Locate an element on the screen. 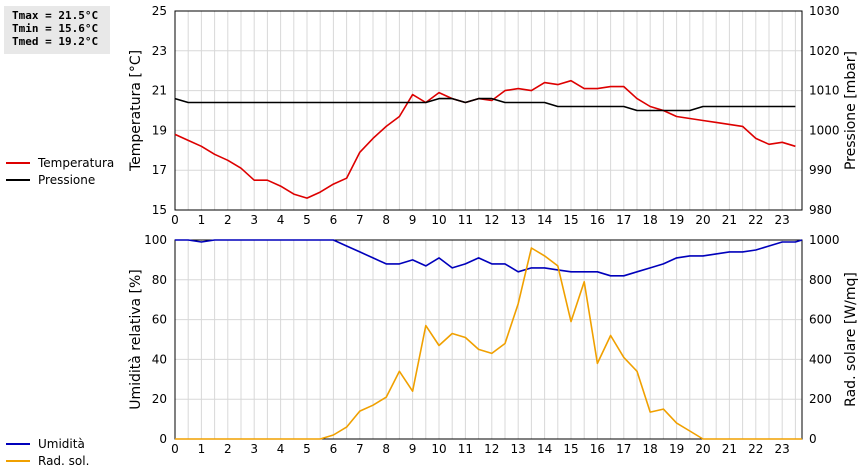 Image resolution: width=860 pixels, height=469 pixels. y2-axis-title: Pressione [mbar] is located at coordinates (851, 110).